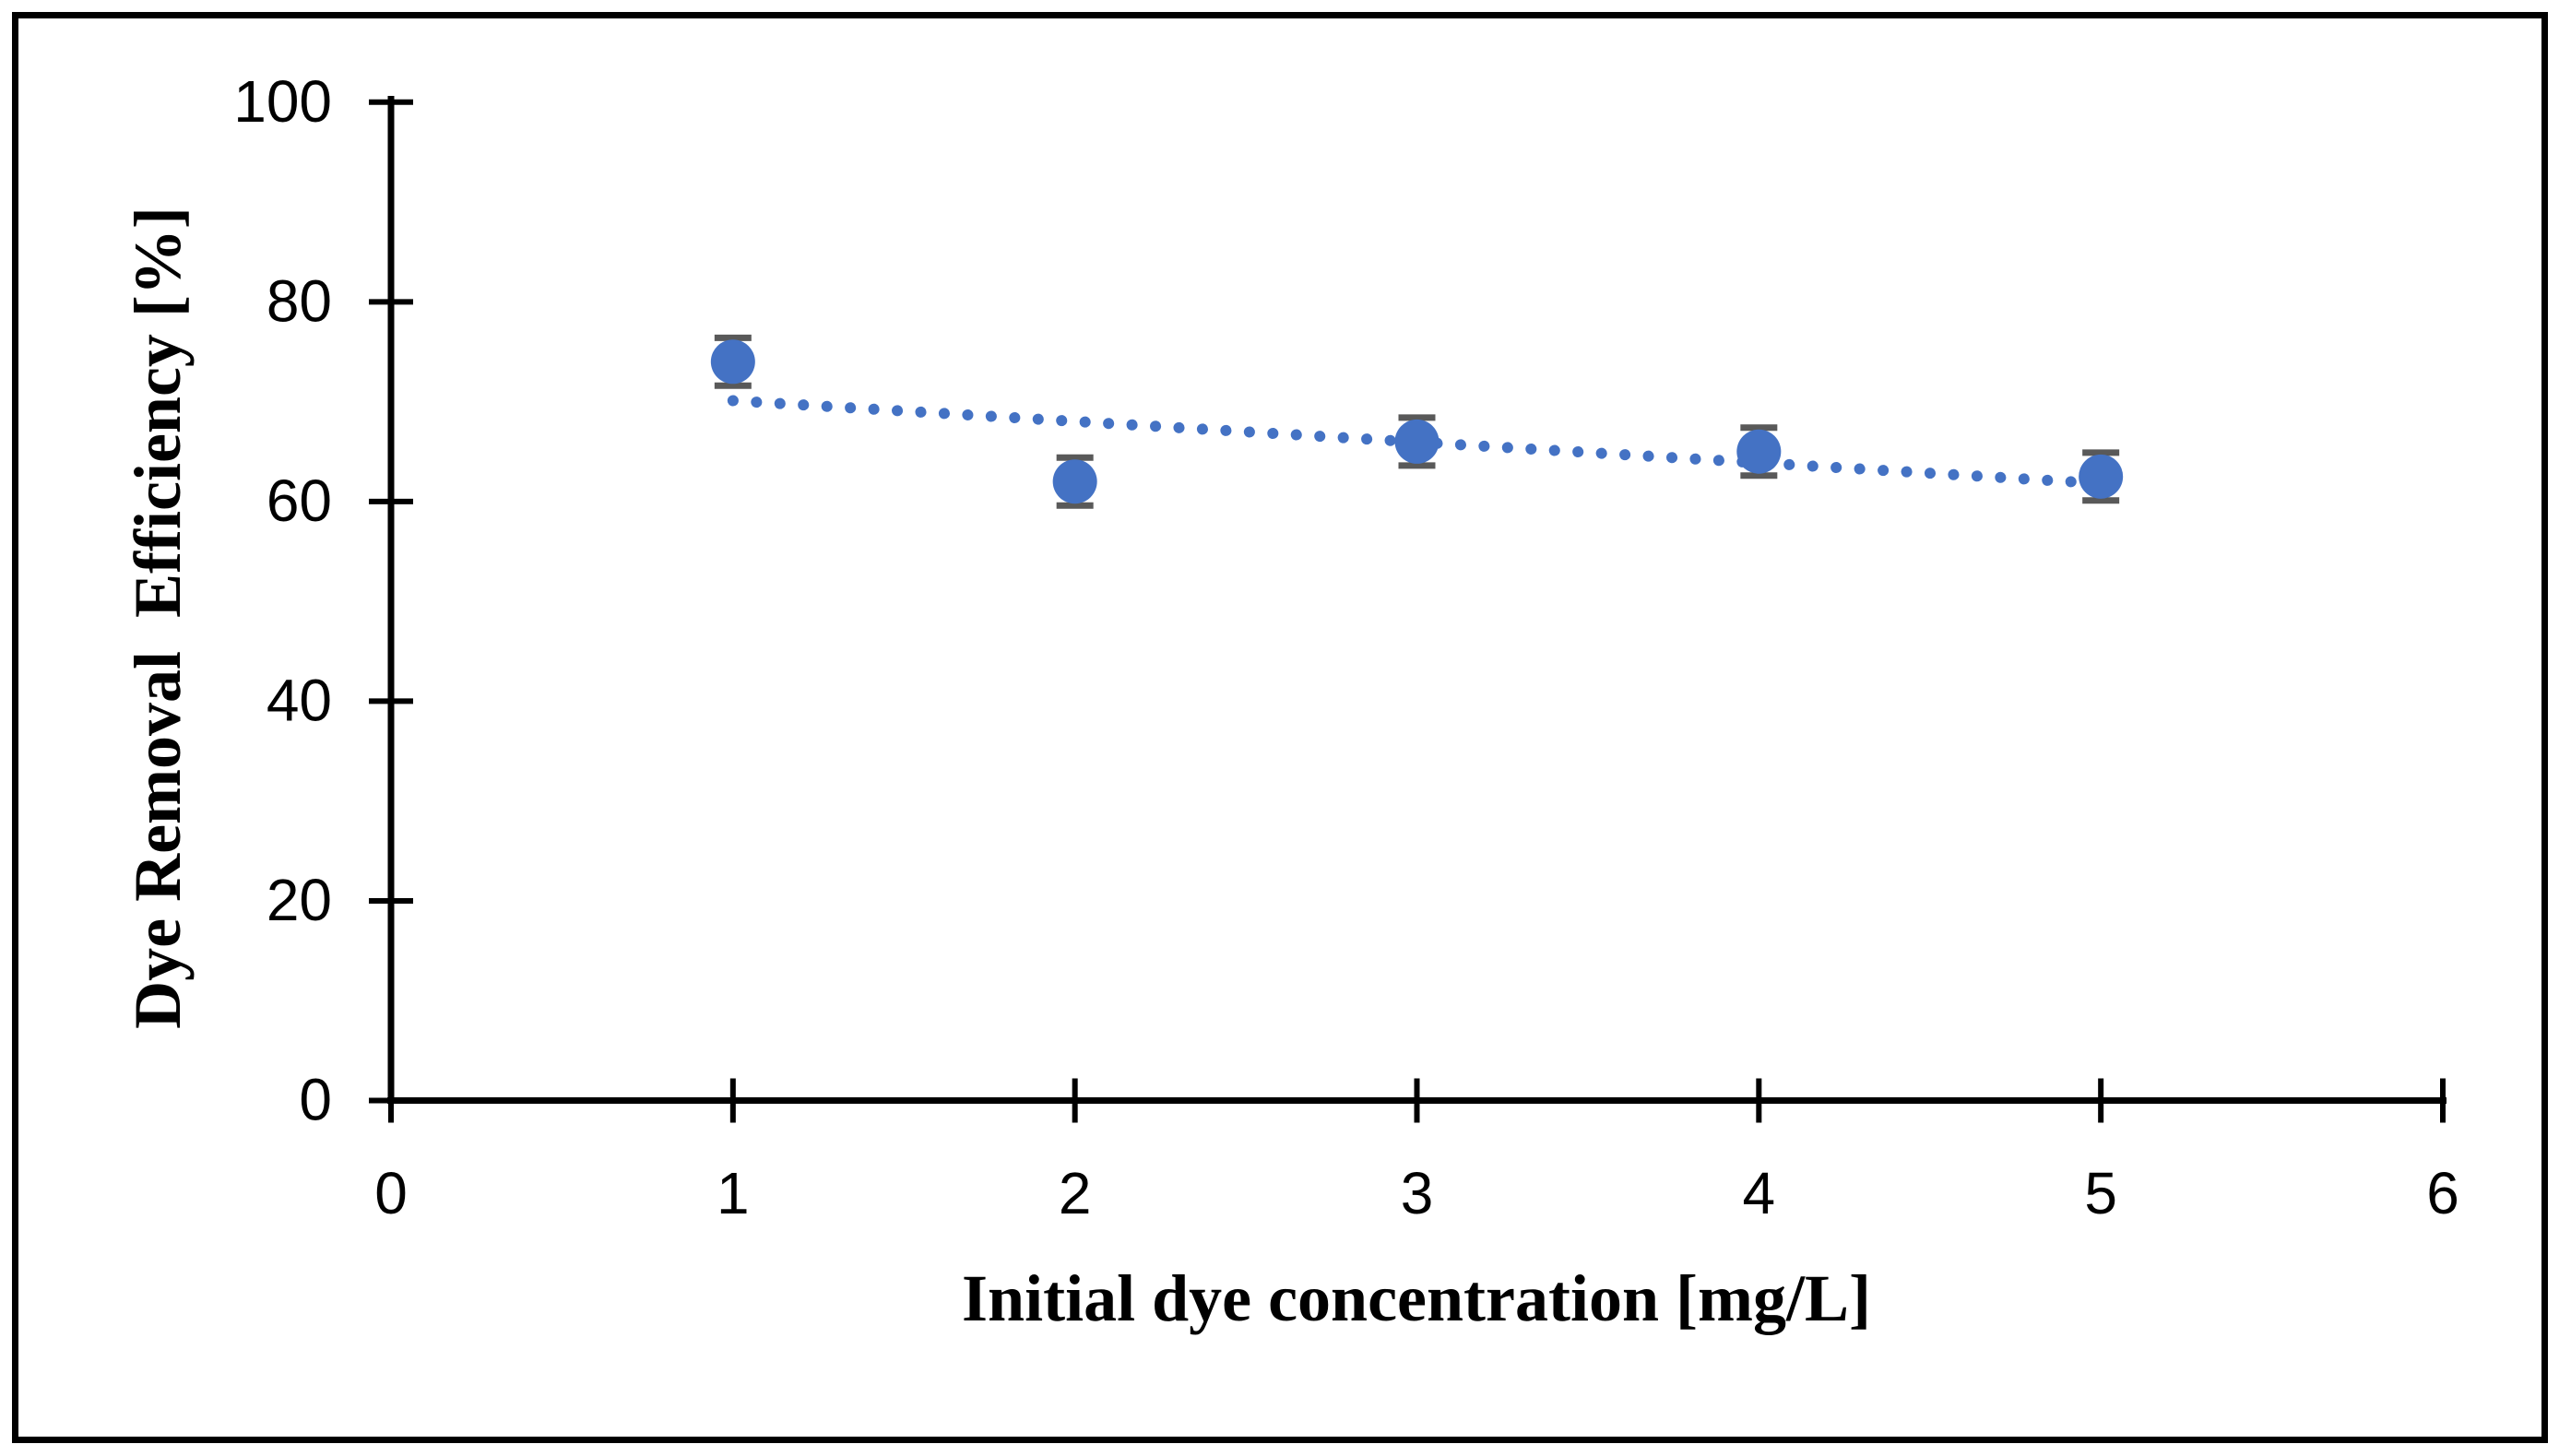  Describe the element at coordinates (282, 101) in the screenshot. I see `y-axis-tick-label: 100` at that location.